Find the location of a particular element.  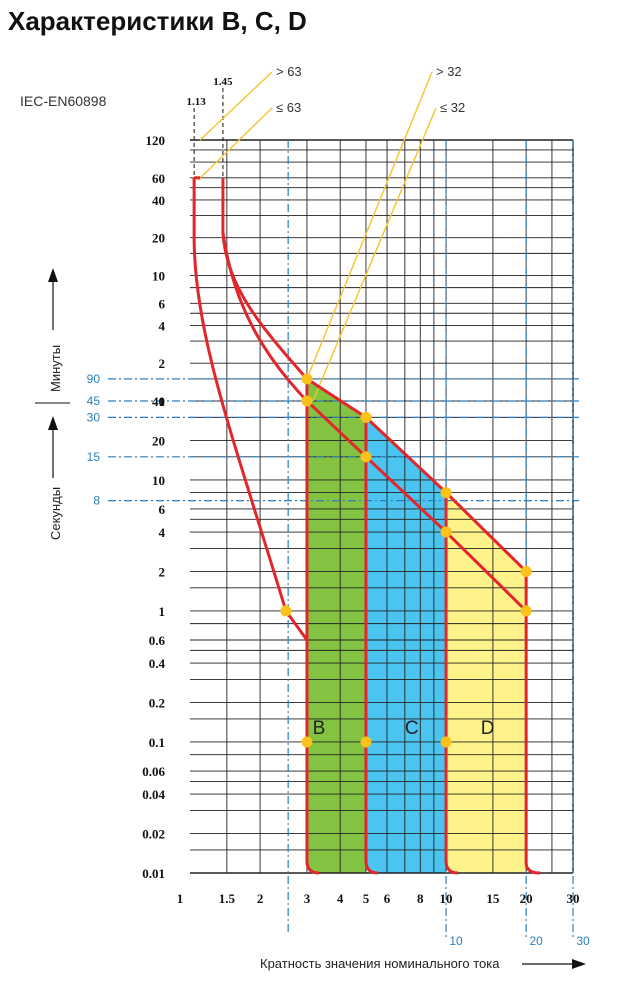

y-tick-minutes: 10 is located at coordinates (158, 275).